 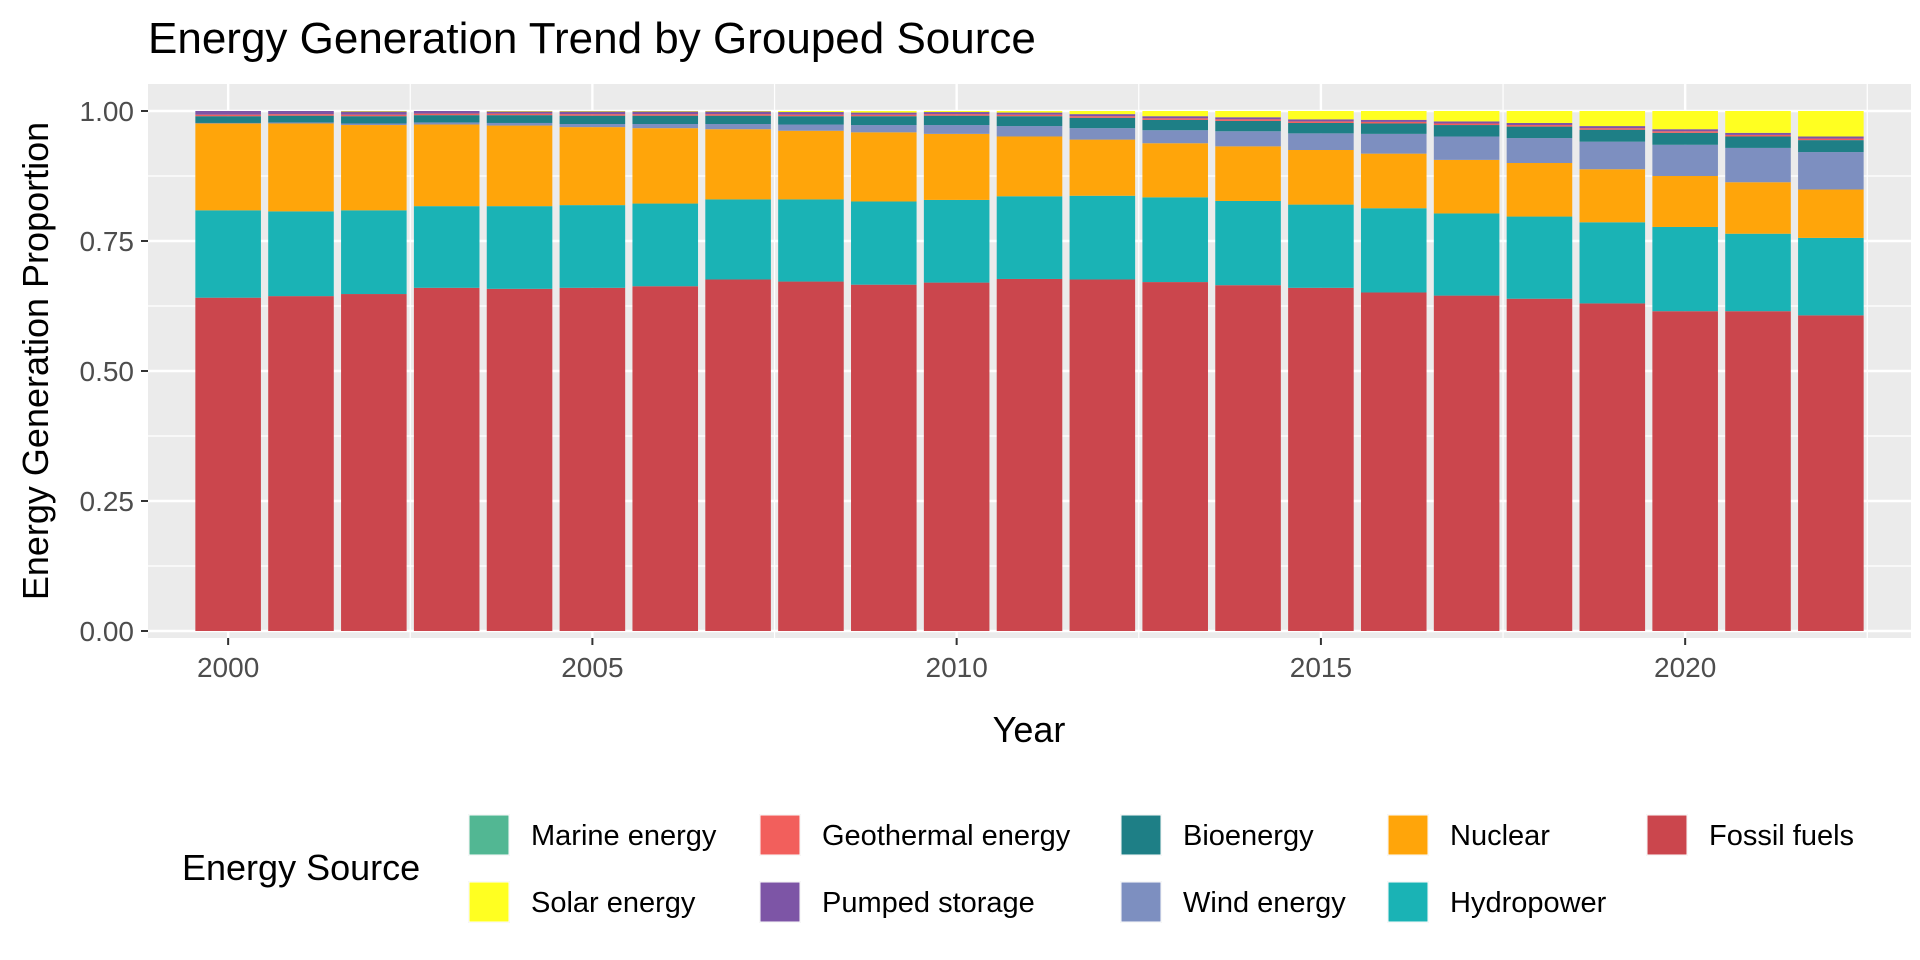 I want to click on bar-pumped-storage-2007, so click(x=738, y=113).